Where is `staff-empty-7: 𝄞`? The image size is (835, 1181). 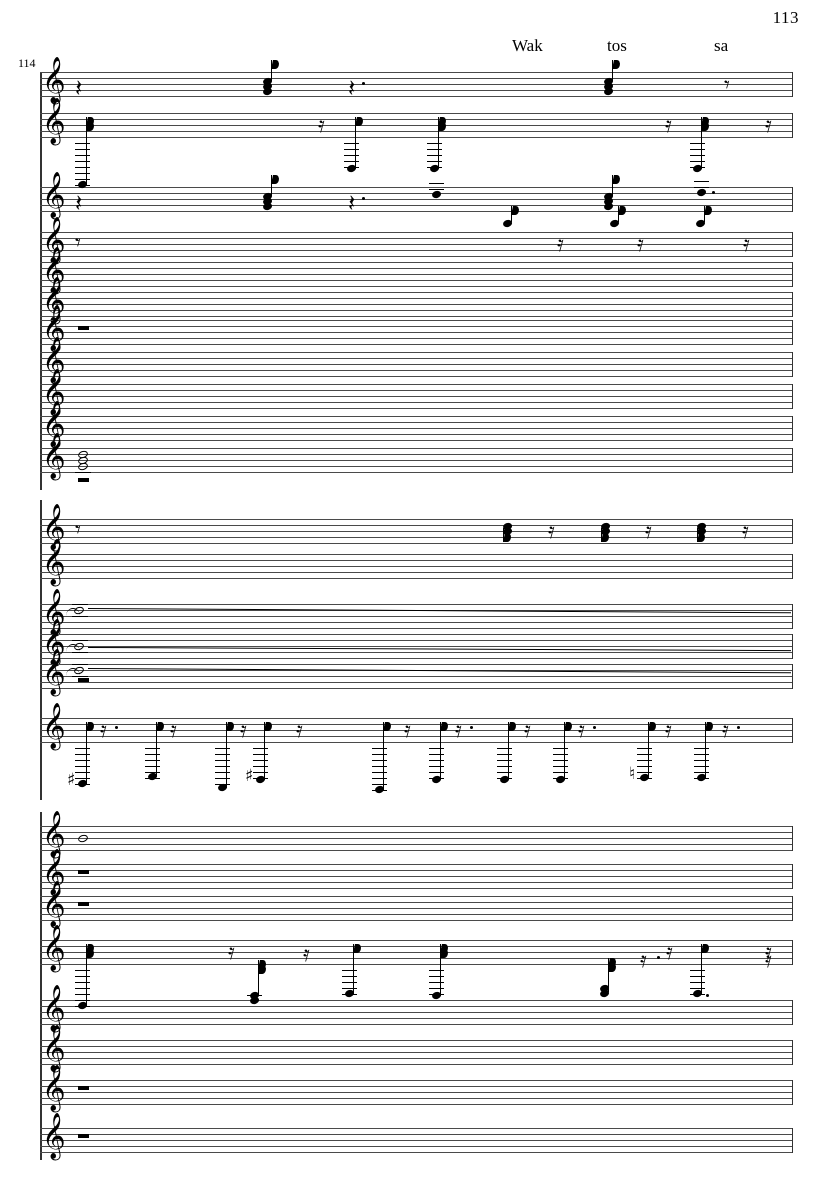 staff-empty-7: 𝄞 is located at coordinates (416, 1048).